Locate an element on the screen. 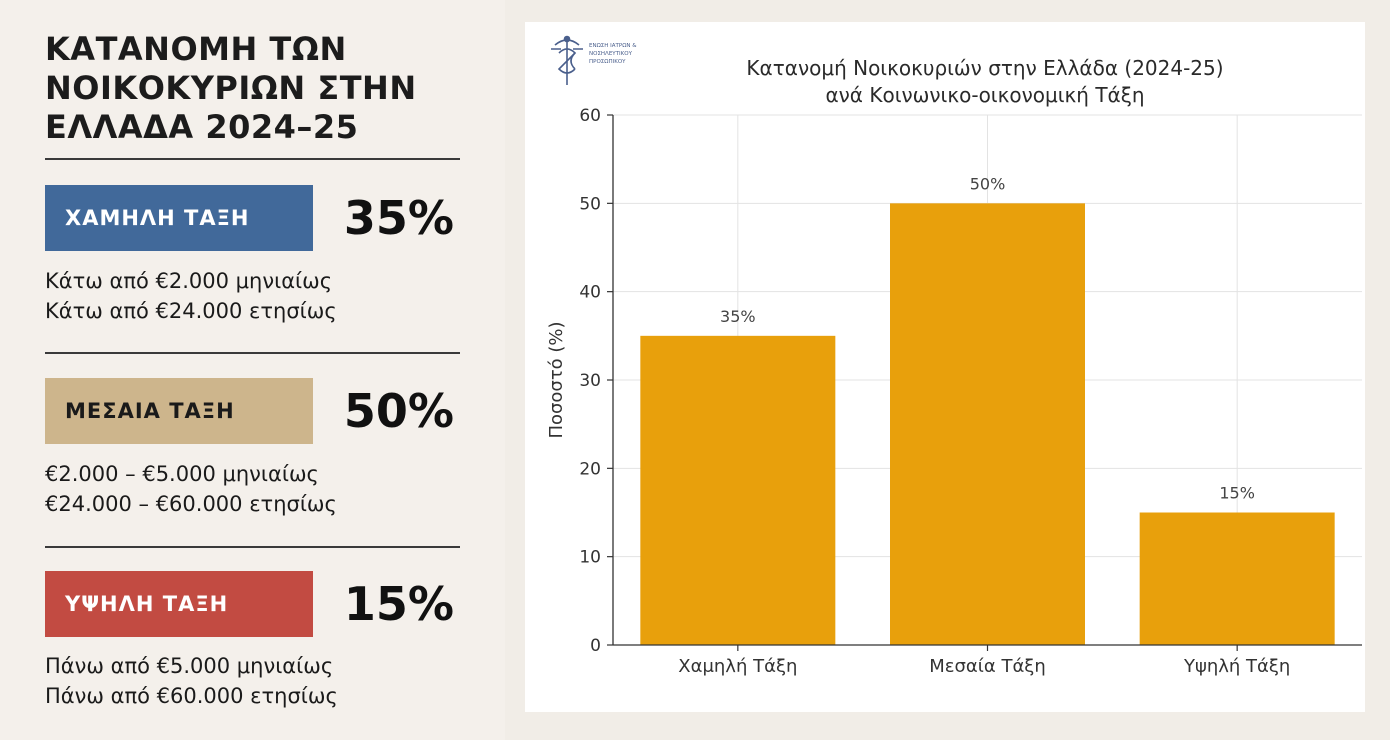 The image size is (1390, 740). low-class-percent: 35% is located at coordinates (398, 218).